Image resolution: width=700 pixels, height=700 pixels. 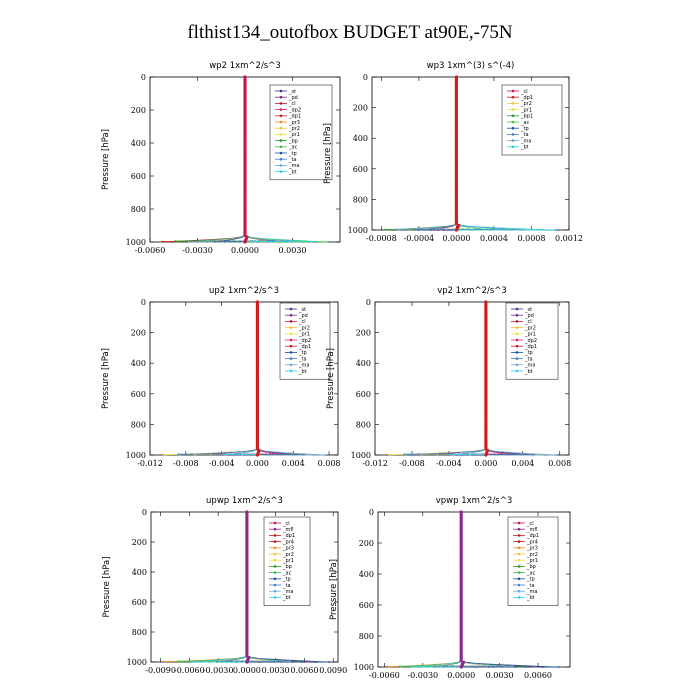 What do you see at coordinates (257, 463) in the screenshot?
I see `x-tick-label: 0.000` at bounding box center [257, 463].